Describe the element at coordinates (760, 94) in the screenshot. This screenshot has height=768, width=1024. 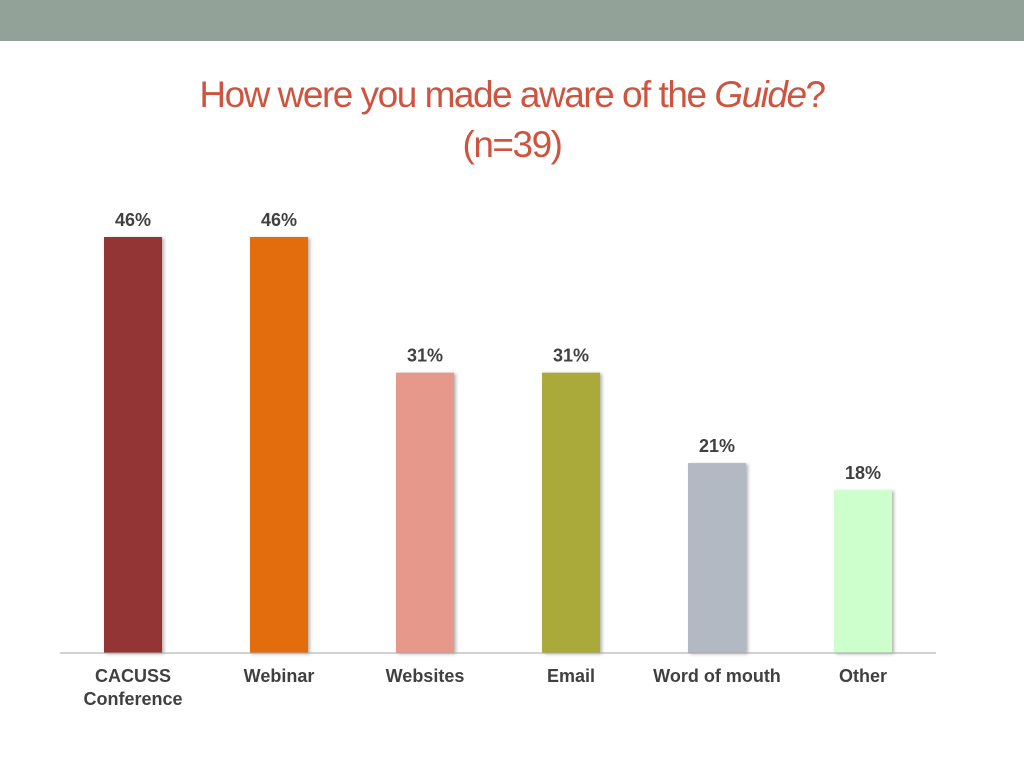
I see `title-emphasis: Guide` at that location.